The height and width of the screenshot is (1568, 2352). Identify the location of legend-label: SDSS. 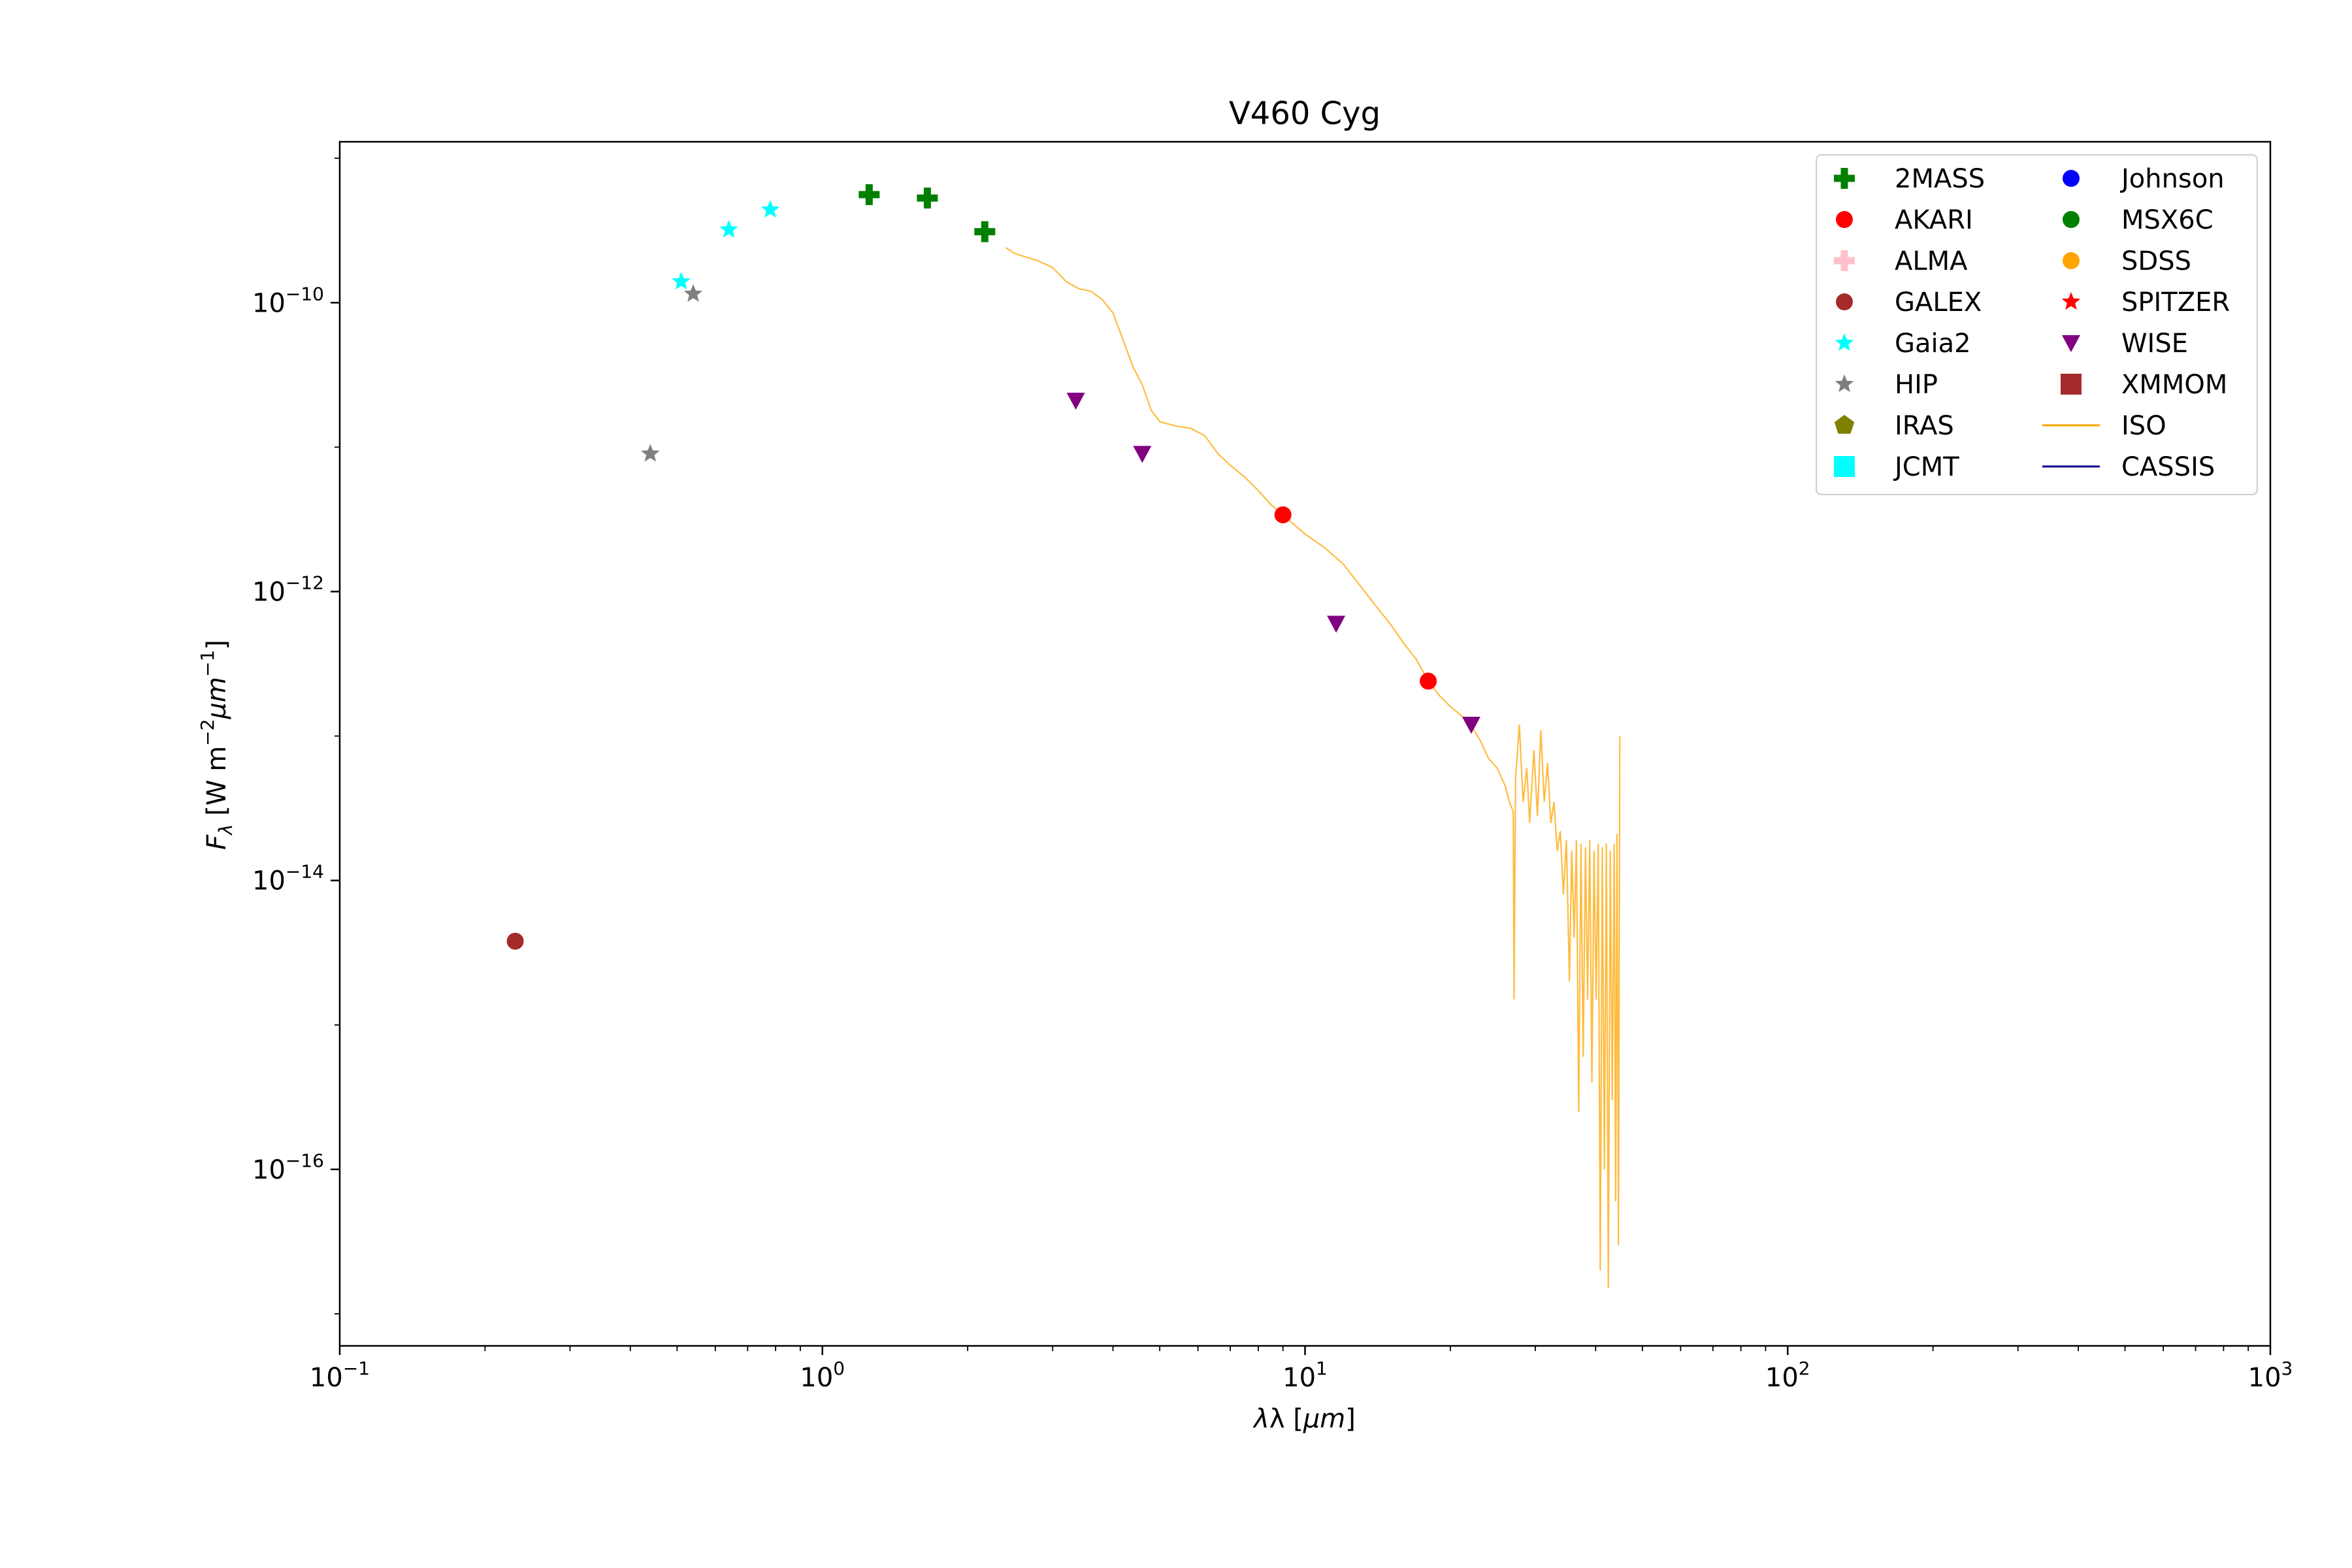
(2156, 261).